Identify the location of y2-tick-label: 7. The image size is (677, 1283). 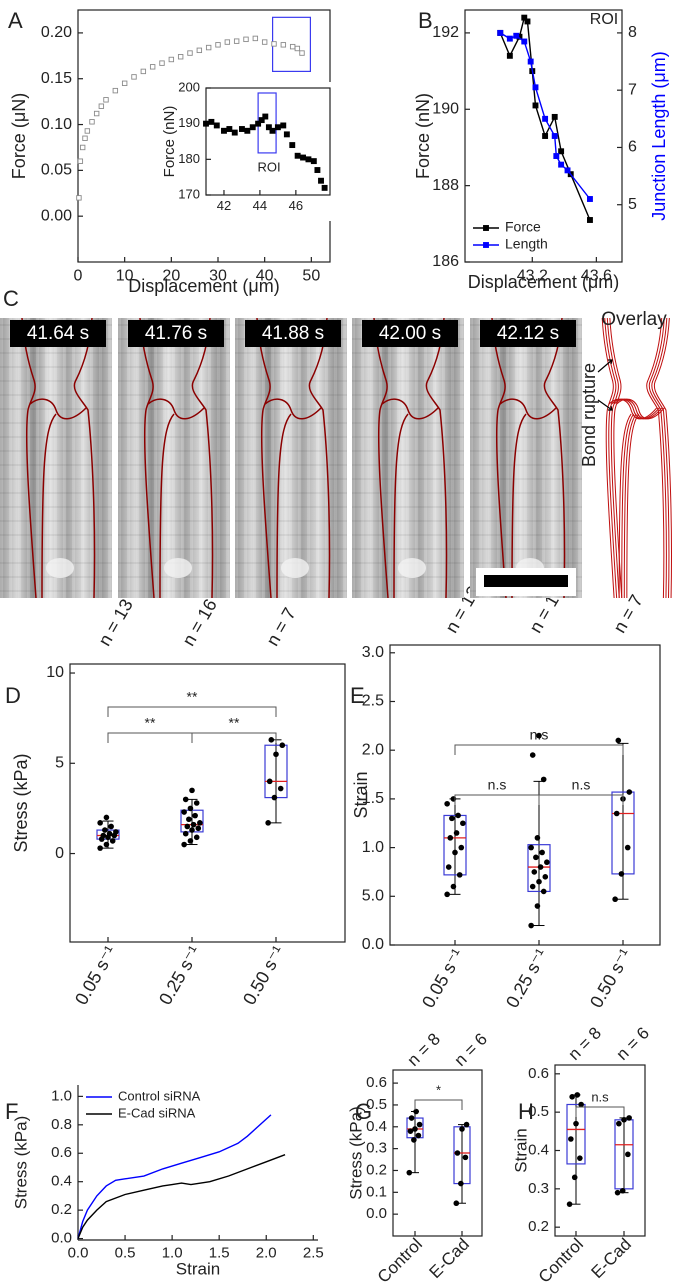
(632, 89).